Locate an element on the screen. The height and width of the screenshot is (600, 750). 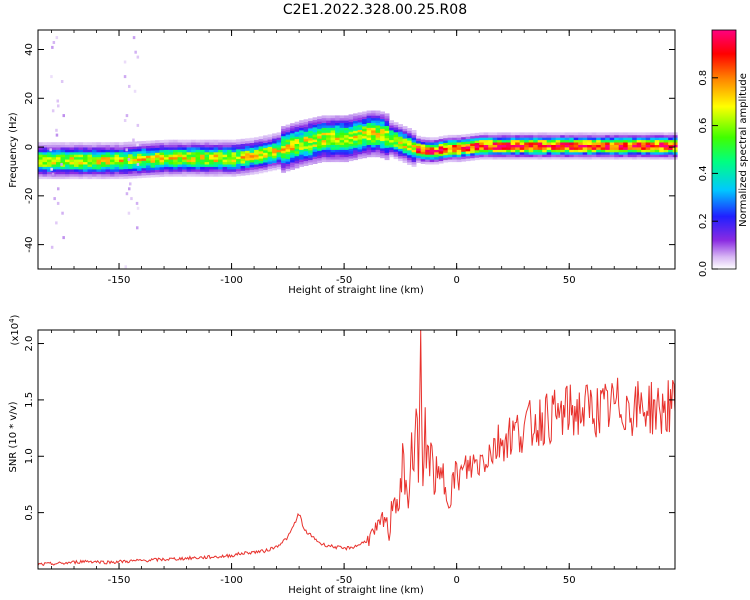
snr-x-tick-label: -100 is located at coordinates (231, 580).